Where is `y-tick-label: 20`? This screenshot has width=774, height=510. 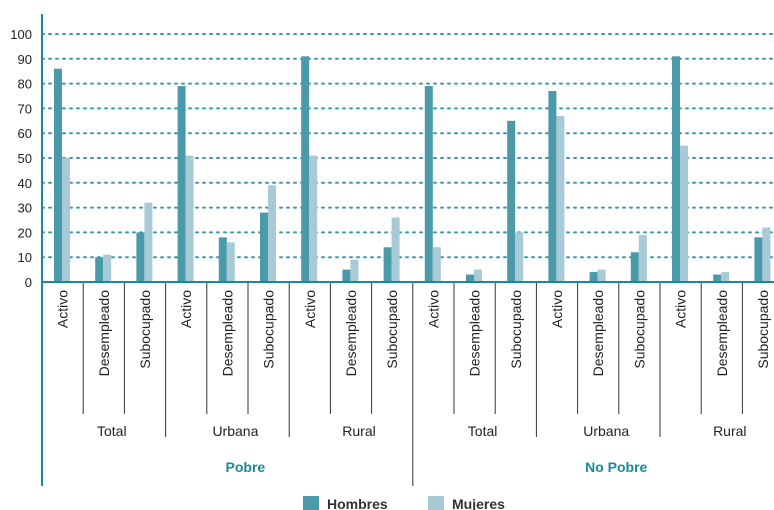 y-tick-label: 20 is located at coordinates (25, 232).